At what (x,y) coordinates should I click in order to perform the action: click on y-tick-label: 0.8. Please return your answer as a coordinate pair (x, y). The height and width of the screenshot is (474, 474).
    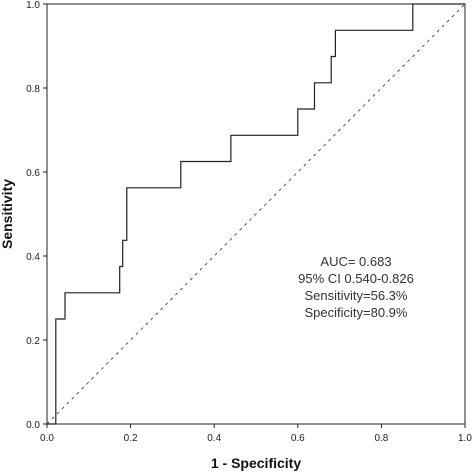
    Looking at the image, I should click on (33, 89).